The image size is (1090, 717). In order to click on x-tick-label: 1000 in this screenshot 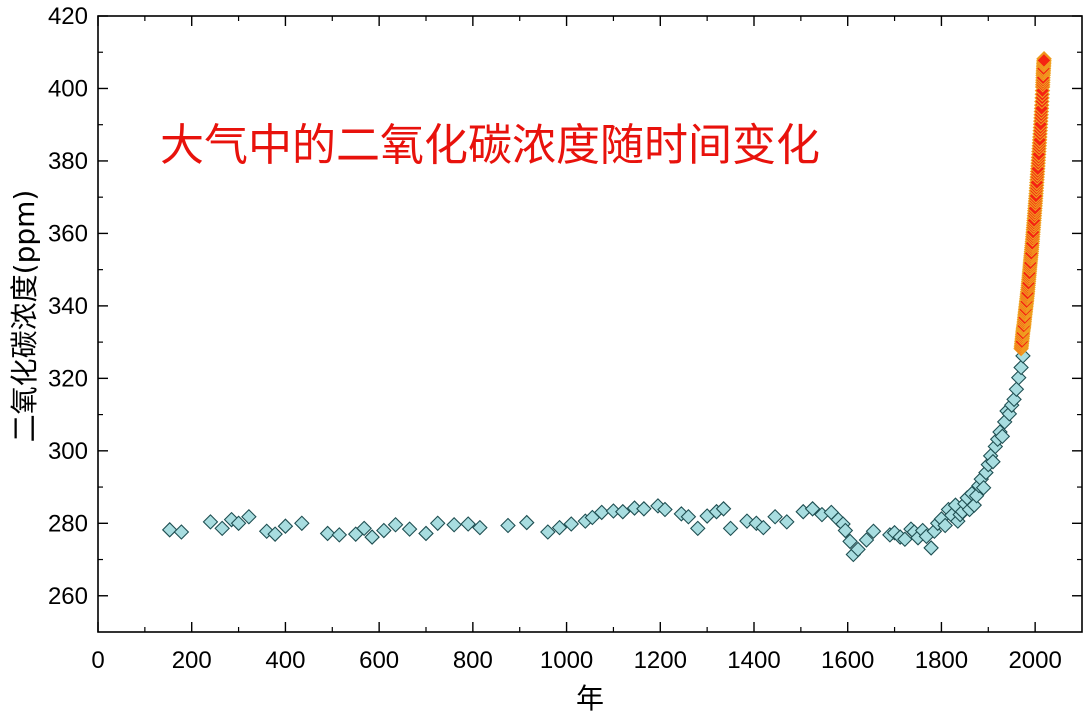, I will do `click(566, 660)`.